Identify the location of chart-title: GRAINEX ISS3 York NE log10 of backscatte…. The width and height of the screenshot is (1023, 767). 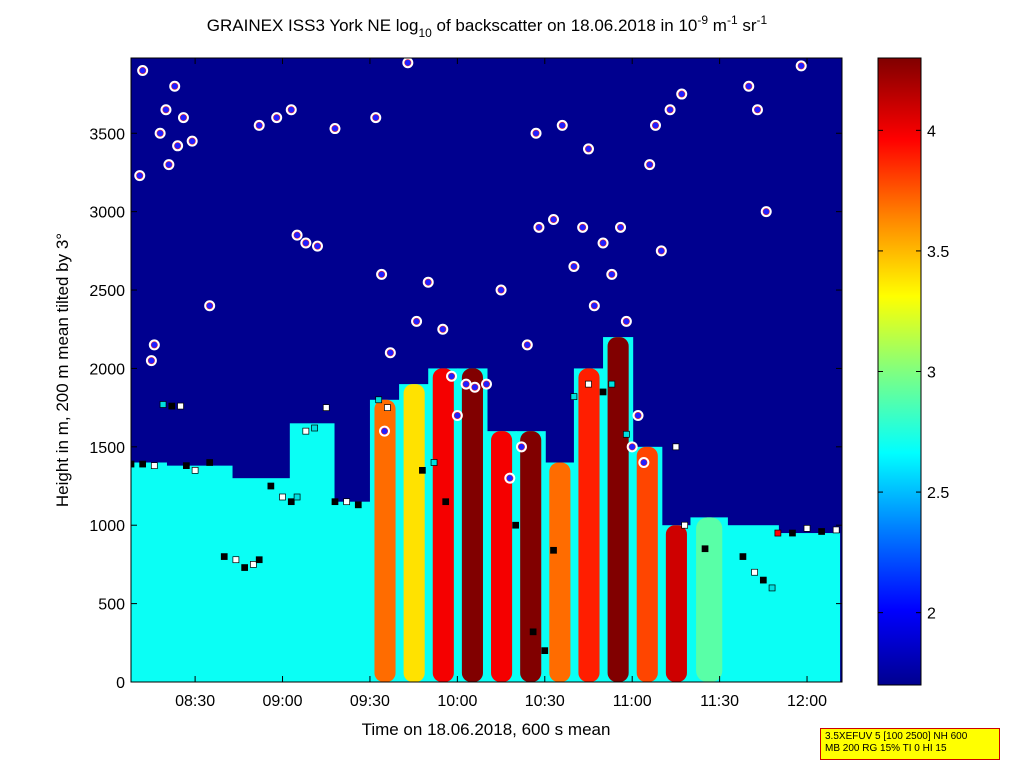
(487, 26).